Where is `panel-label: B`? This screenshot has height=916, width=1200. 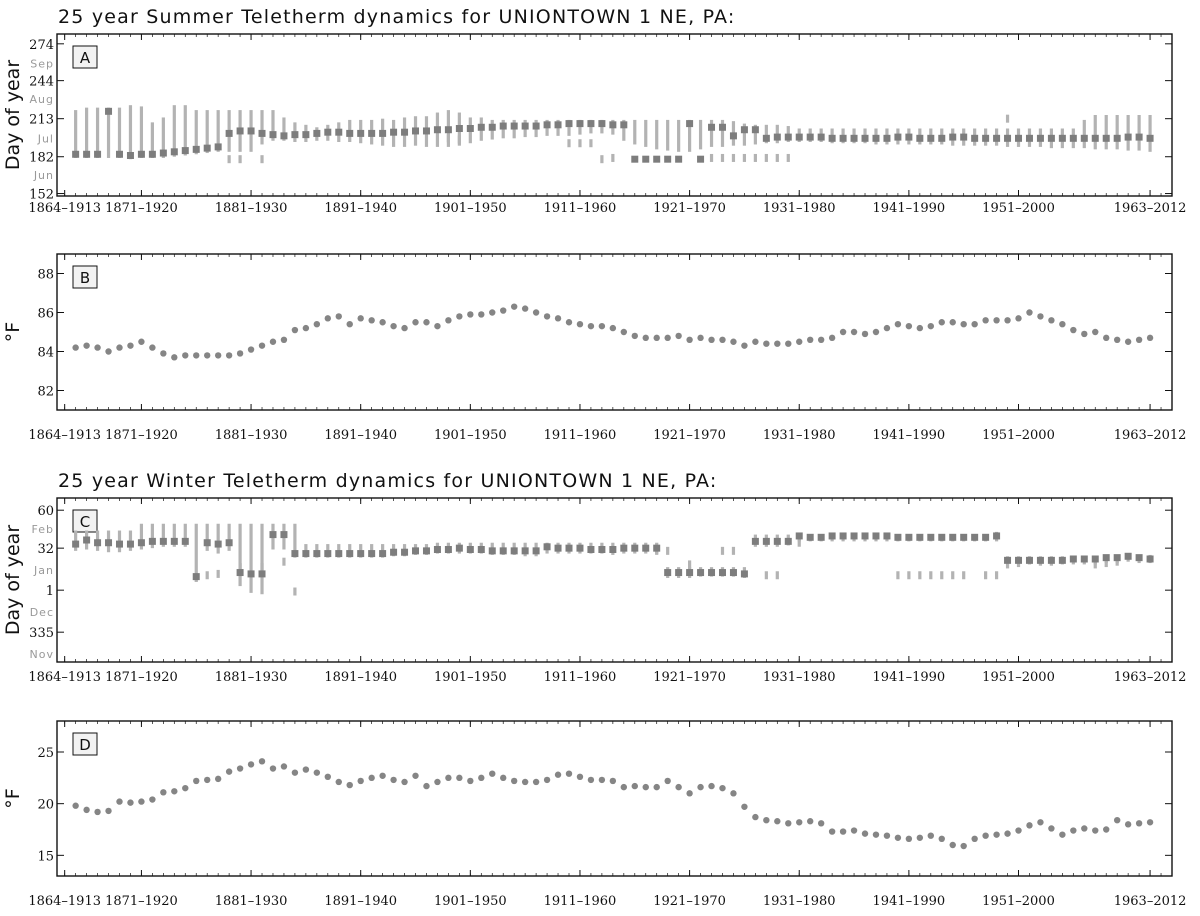 panel-label: B is located at coordinates (85, 278).